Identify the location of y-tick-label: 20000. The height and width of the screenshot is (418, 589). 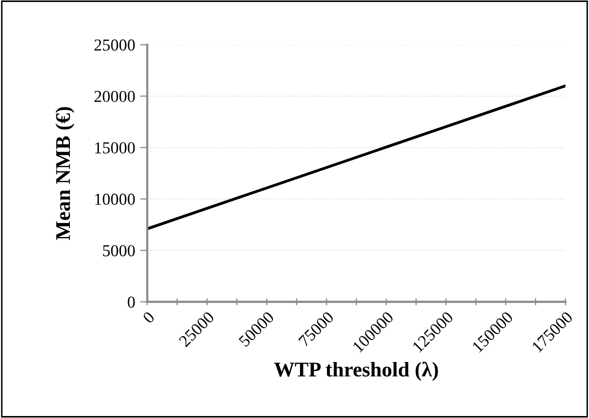
(114, 96).